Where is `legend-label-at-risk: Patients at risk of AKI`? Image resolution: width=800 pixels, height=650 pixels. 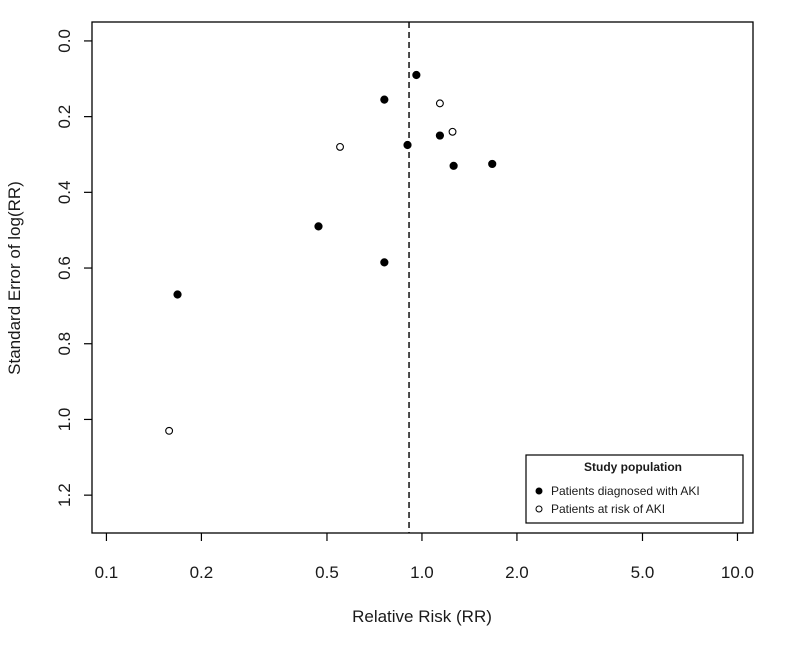 legend-label-at-risk: Patients at risk of AKI is located at coordinates (608, 509).